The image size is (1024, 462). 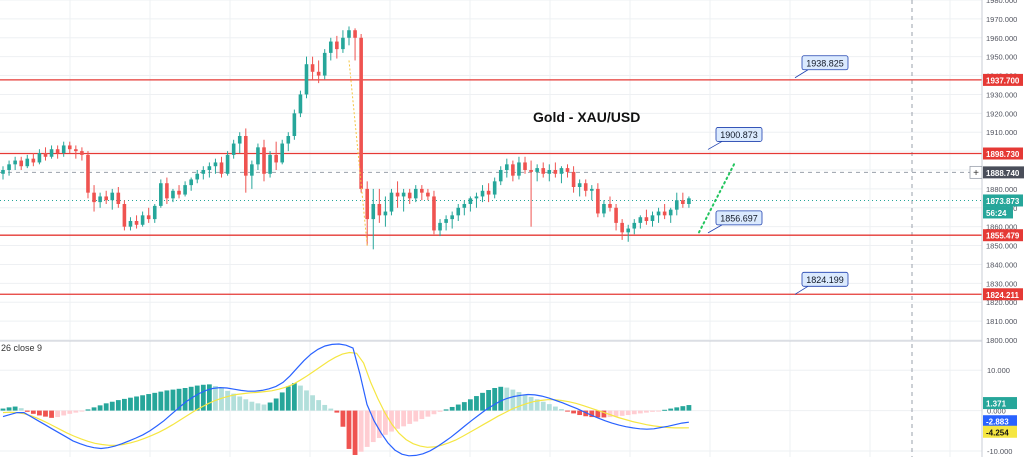 What do you see at coordinates (821, 67) in the screenshot?
I see `price-callout: 1938.825` at bounding box center [821, 67].